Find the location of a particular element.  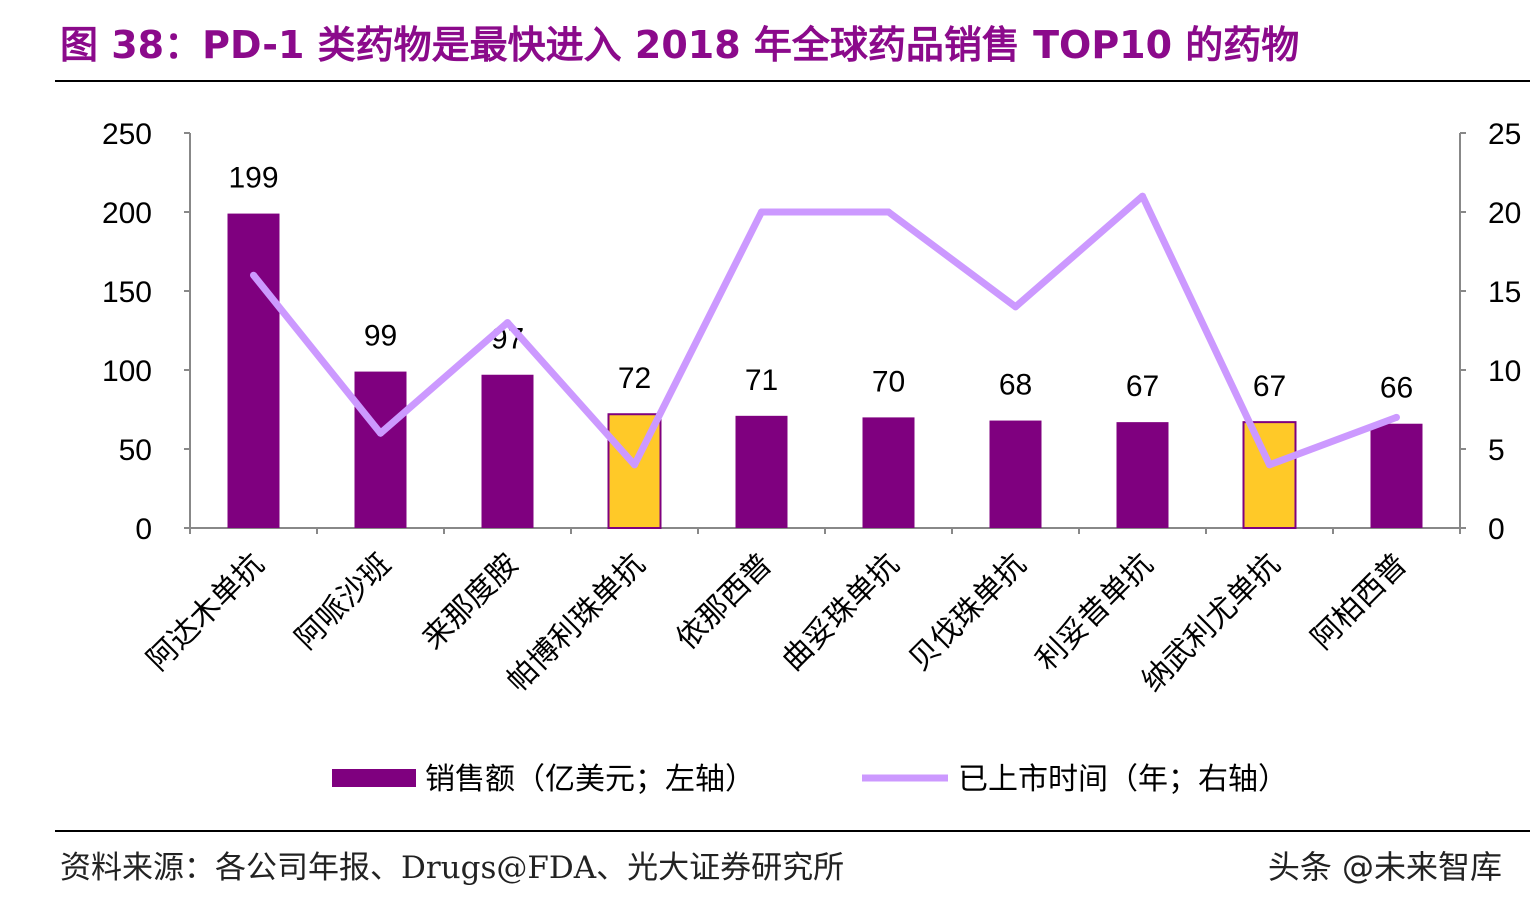

bar-data-label: 70 is located at coordinates (888, 381).